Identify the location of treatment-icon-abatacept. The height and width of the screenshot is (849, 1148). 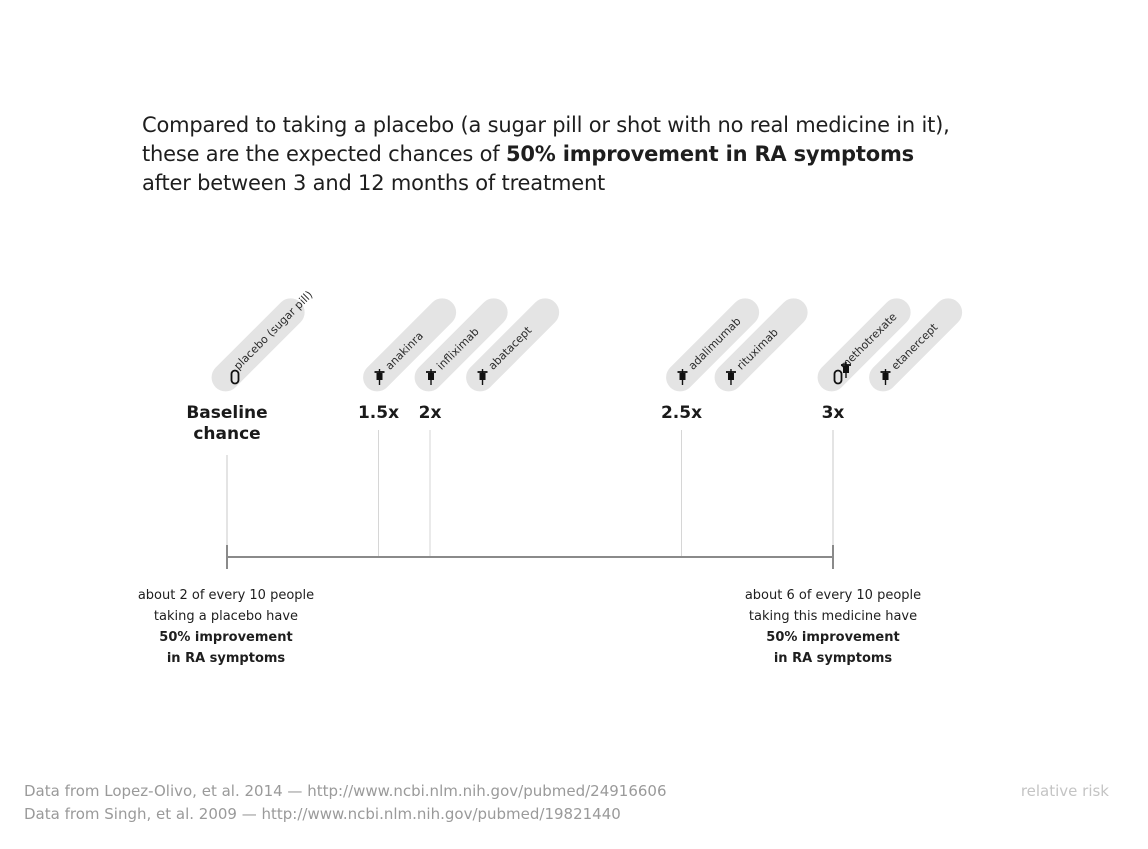
(482, 377).